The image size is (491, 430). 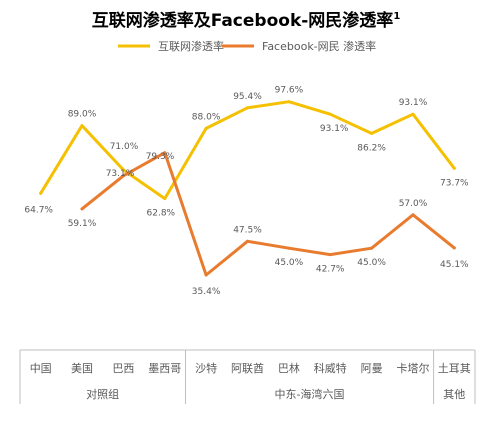 I want to click on data-label-internet-penetration-7: 93.1%, so click(x=334, y=129).